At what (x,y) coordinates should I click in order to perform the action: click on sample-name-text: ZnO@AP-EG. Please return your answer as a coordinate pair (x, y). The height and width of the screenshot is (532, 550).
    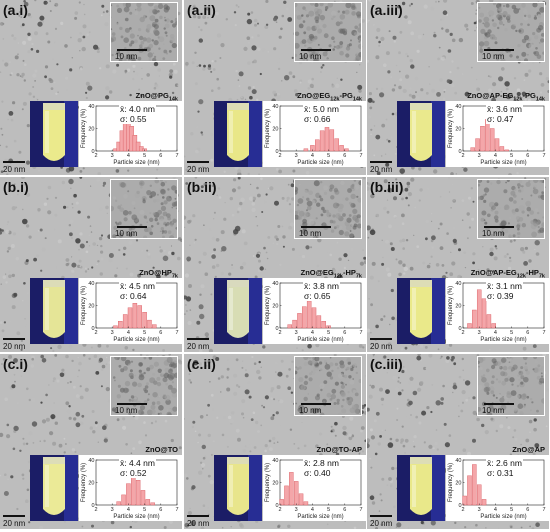
    Looking at the image, I should click on (490, 95).